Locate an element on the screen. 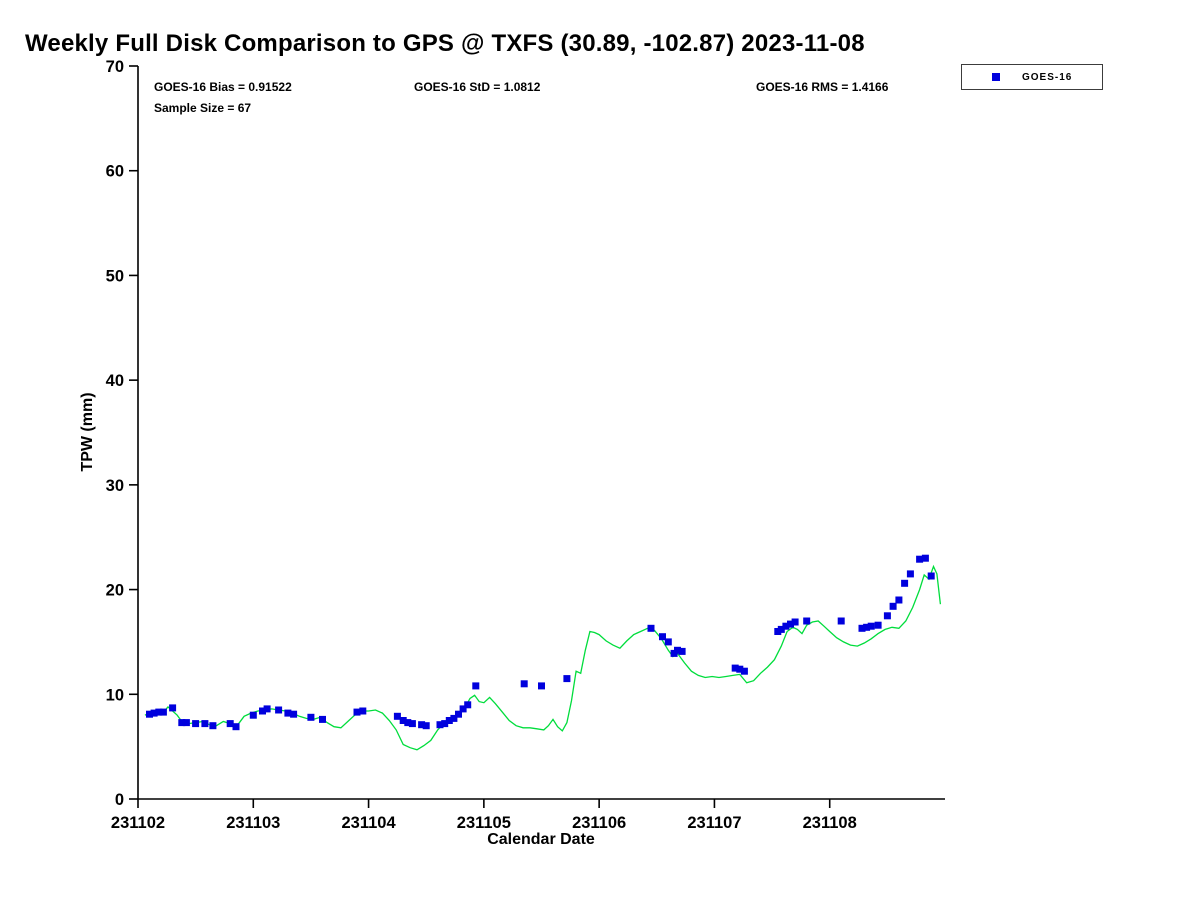  stat-std: GOES-16 StD = 1.0812 is located at coordinates (477, 87).